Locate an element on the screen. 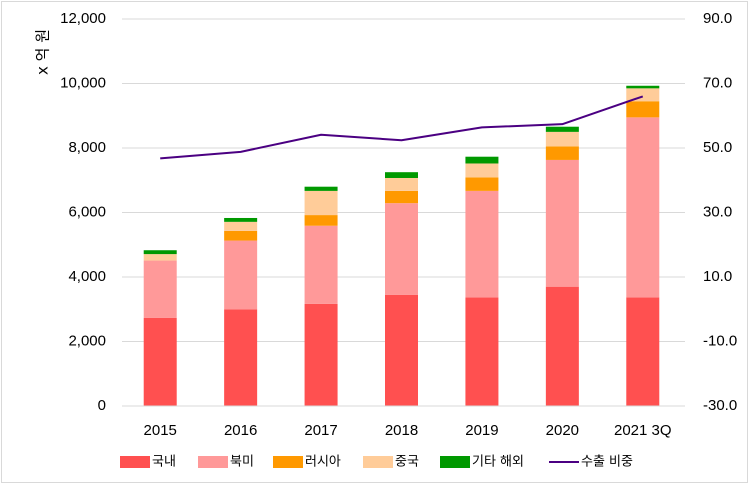 This screenshot has height=485, width=750. y-axis-label: x 억 원 is located at coordinates (43, 52).